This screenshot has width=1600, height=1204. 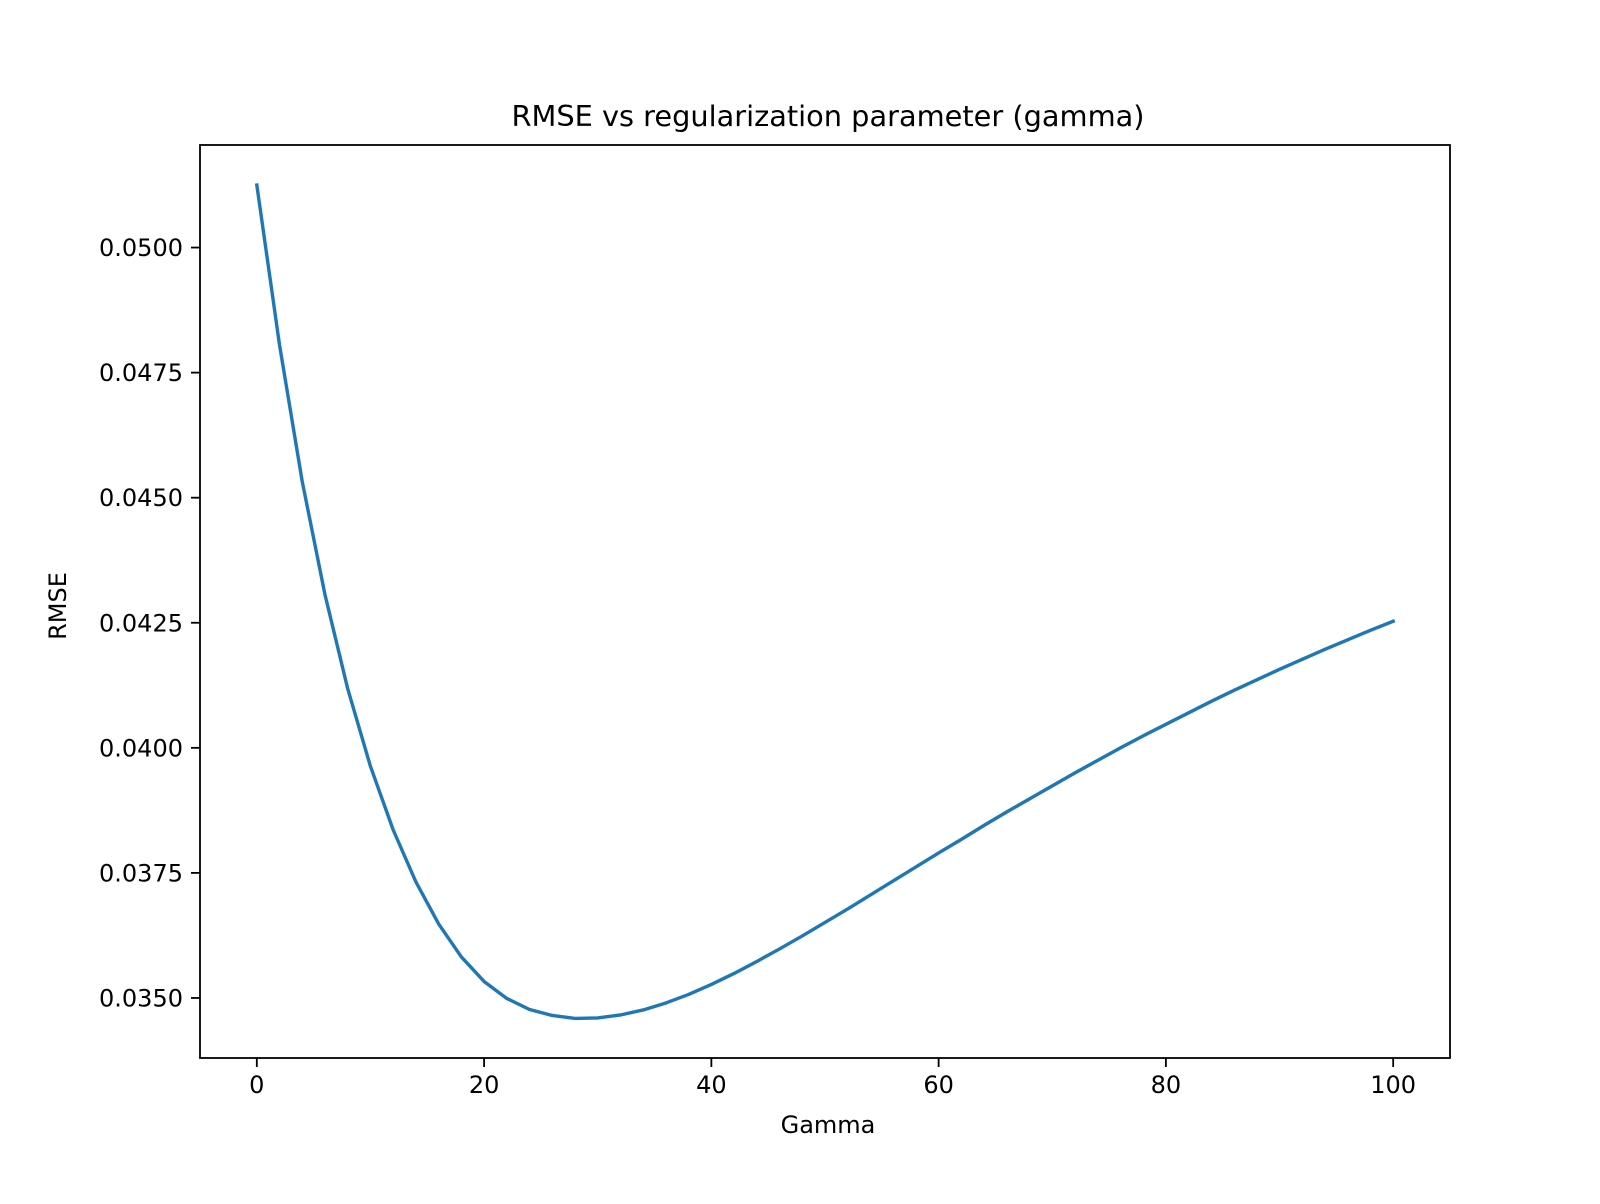 I want to click on x-tick-label: 0, so click(x=256, y=1085).